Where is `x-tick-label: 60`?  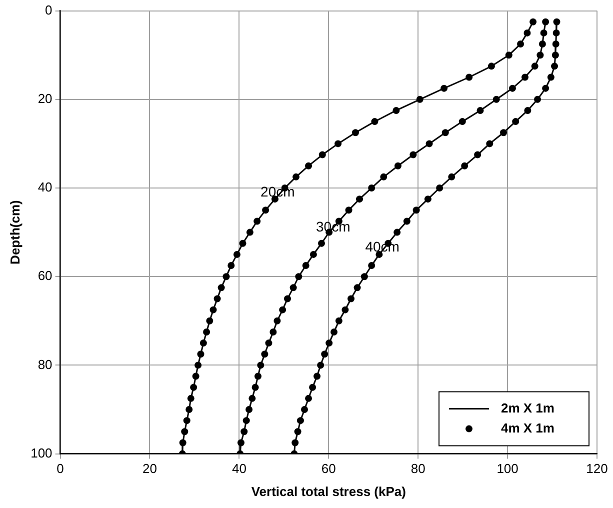 x-tick-label: 60 is located at coordinates (328, 468).